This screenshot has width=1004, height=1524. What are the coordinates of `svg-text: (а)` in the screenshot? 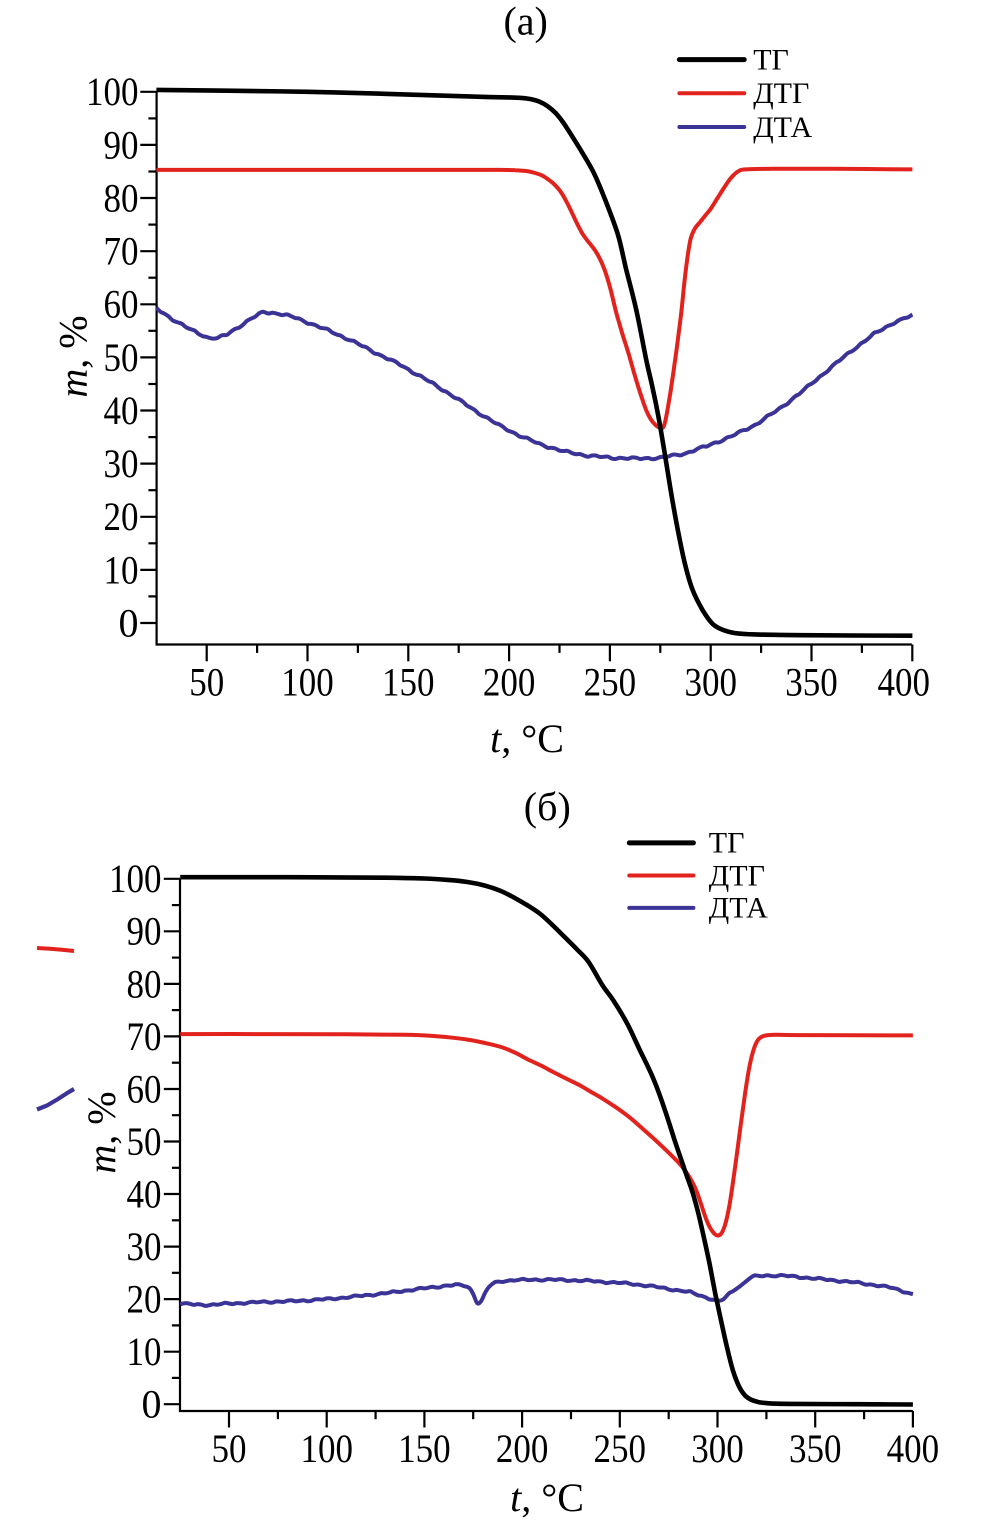 It's located at (525, 22).